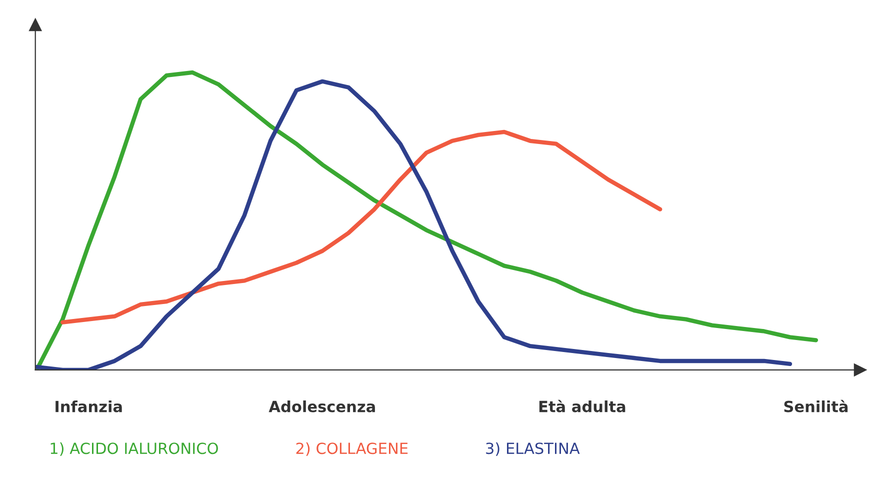 The width and height of the screenshot is (884, 488). I want to click on text: 2) COLLAGENE, so click(352, 449).